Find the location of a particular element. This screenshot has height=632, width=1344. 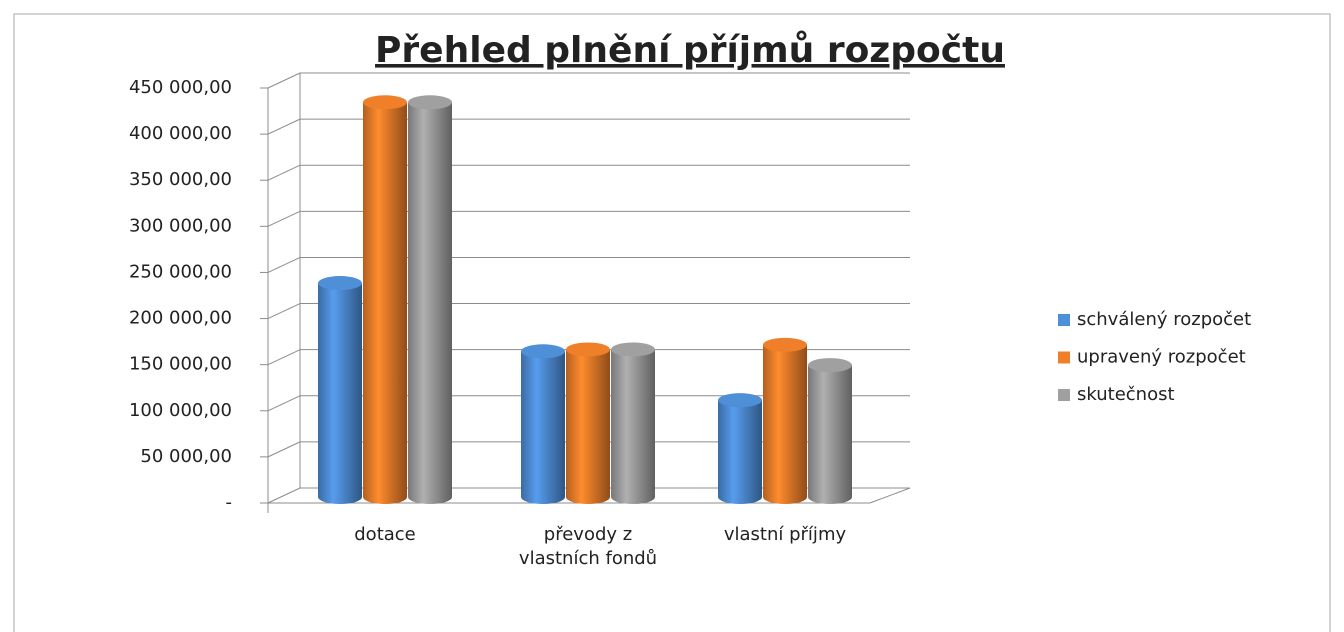

x-tick-line: vlastní příjmy is located at coordinates (785, 534).